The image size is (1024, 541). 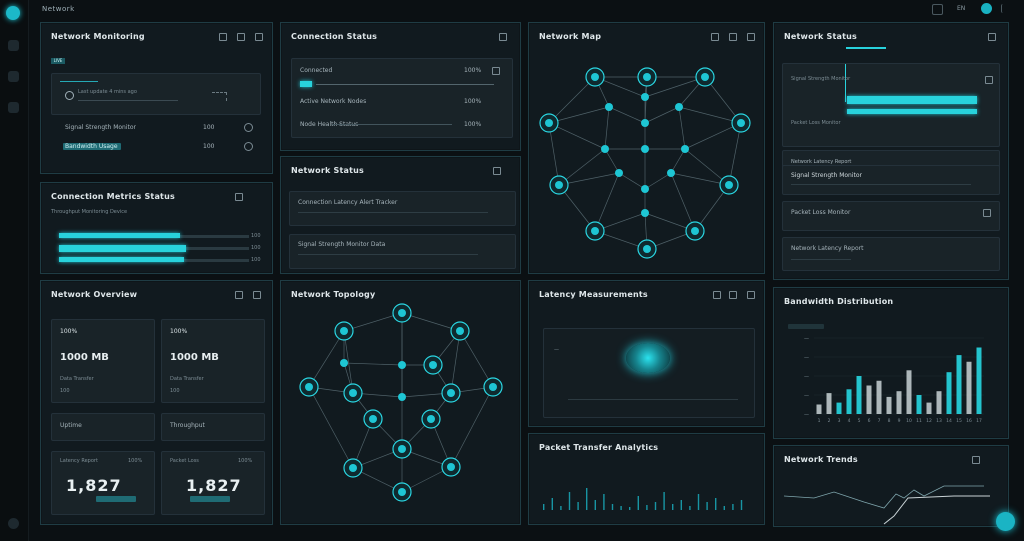 I want to click on stat-pill: Uptime, so click(x=103, y=427).